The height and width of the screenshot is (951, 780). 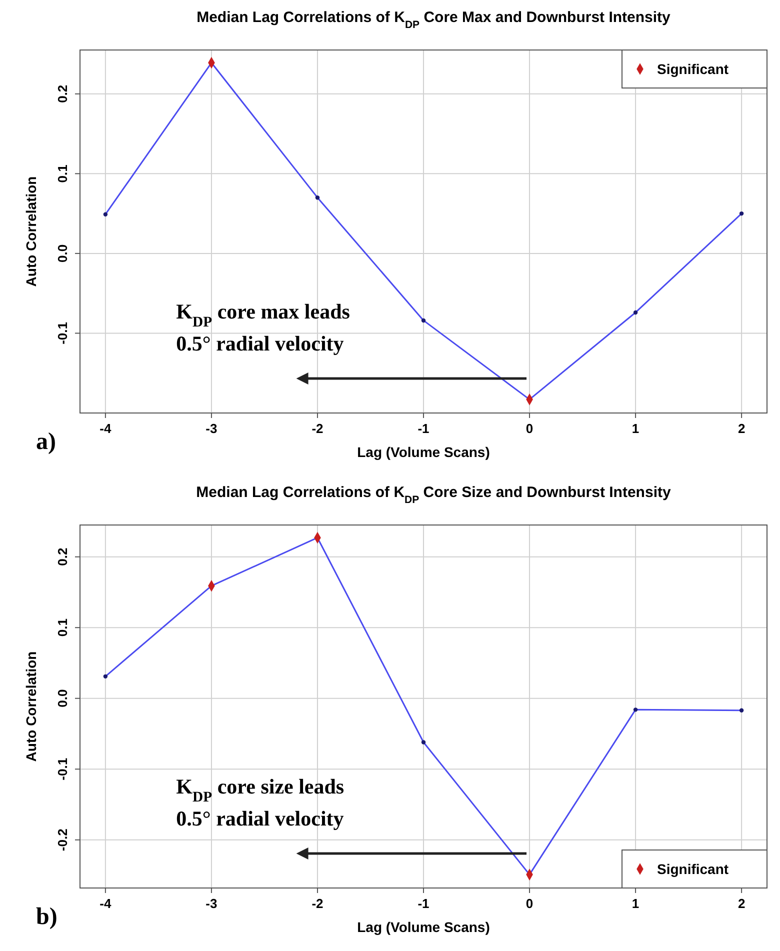 What do you see at coordinates (47, 917) in the screenshot?
I see `text: b)` at bounding box center [47, 917].